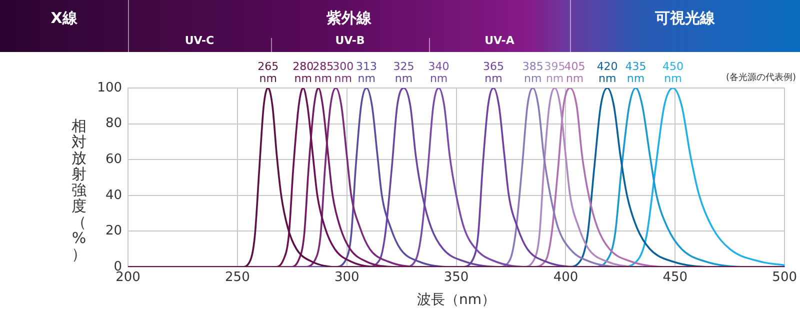 Image resolution: width=800 pixels, height=313 pixels. I want to click on y-tick-label: 60, so click(113, 159).